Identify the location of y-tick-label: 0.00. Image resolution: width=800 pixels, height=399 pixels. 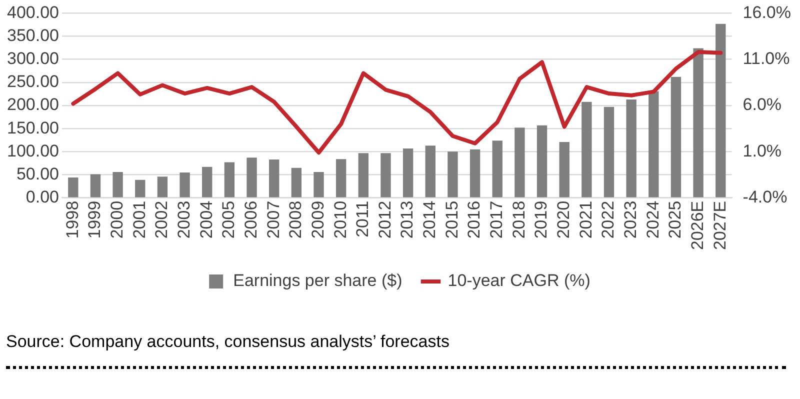
(42, 197).